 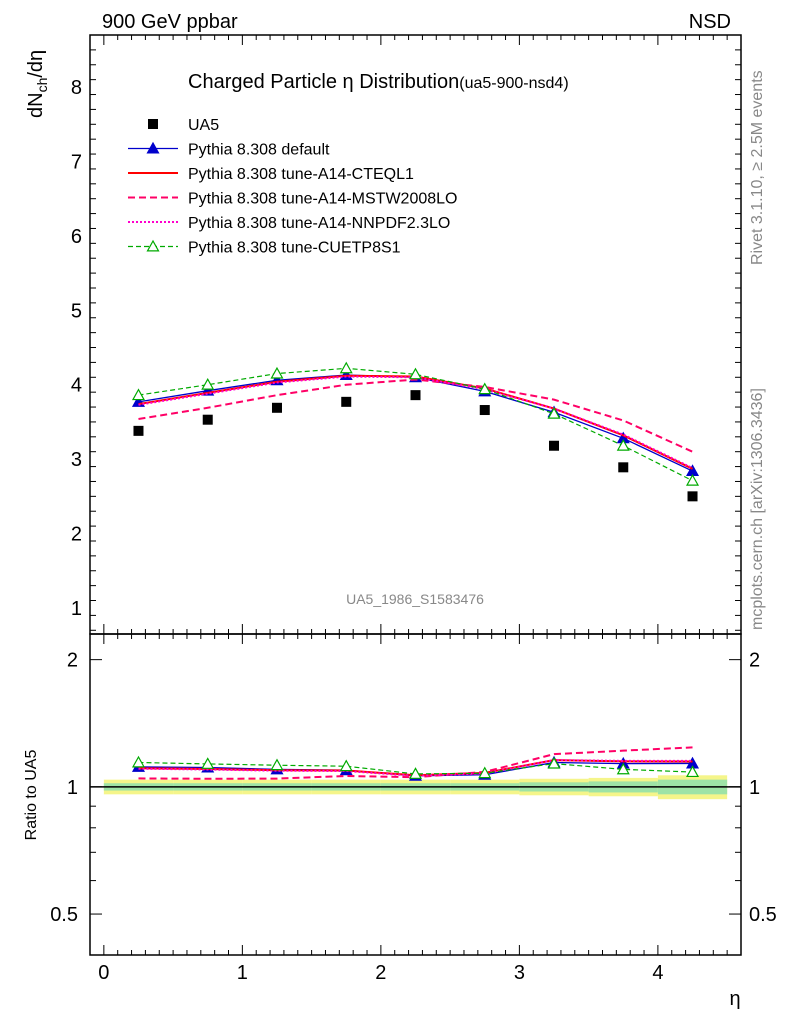 I want to click on main-y-tick-label: 1, so click(x=76, y=609).